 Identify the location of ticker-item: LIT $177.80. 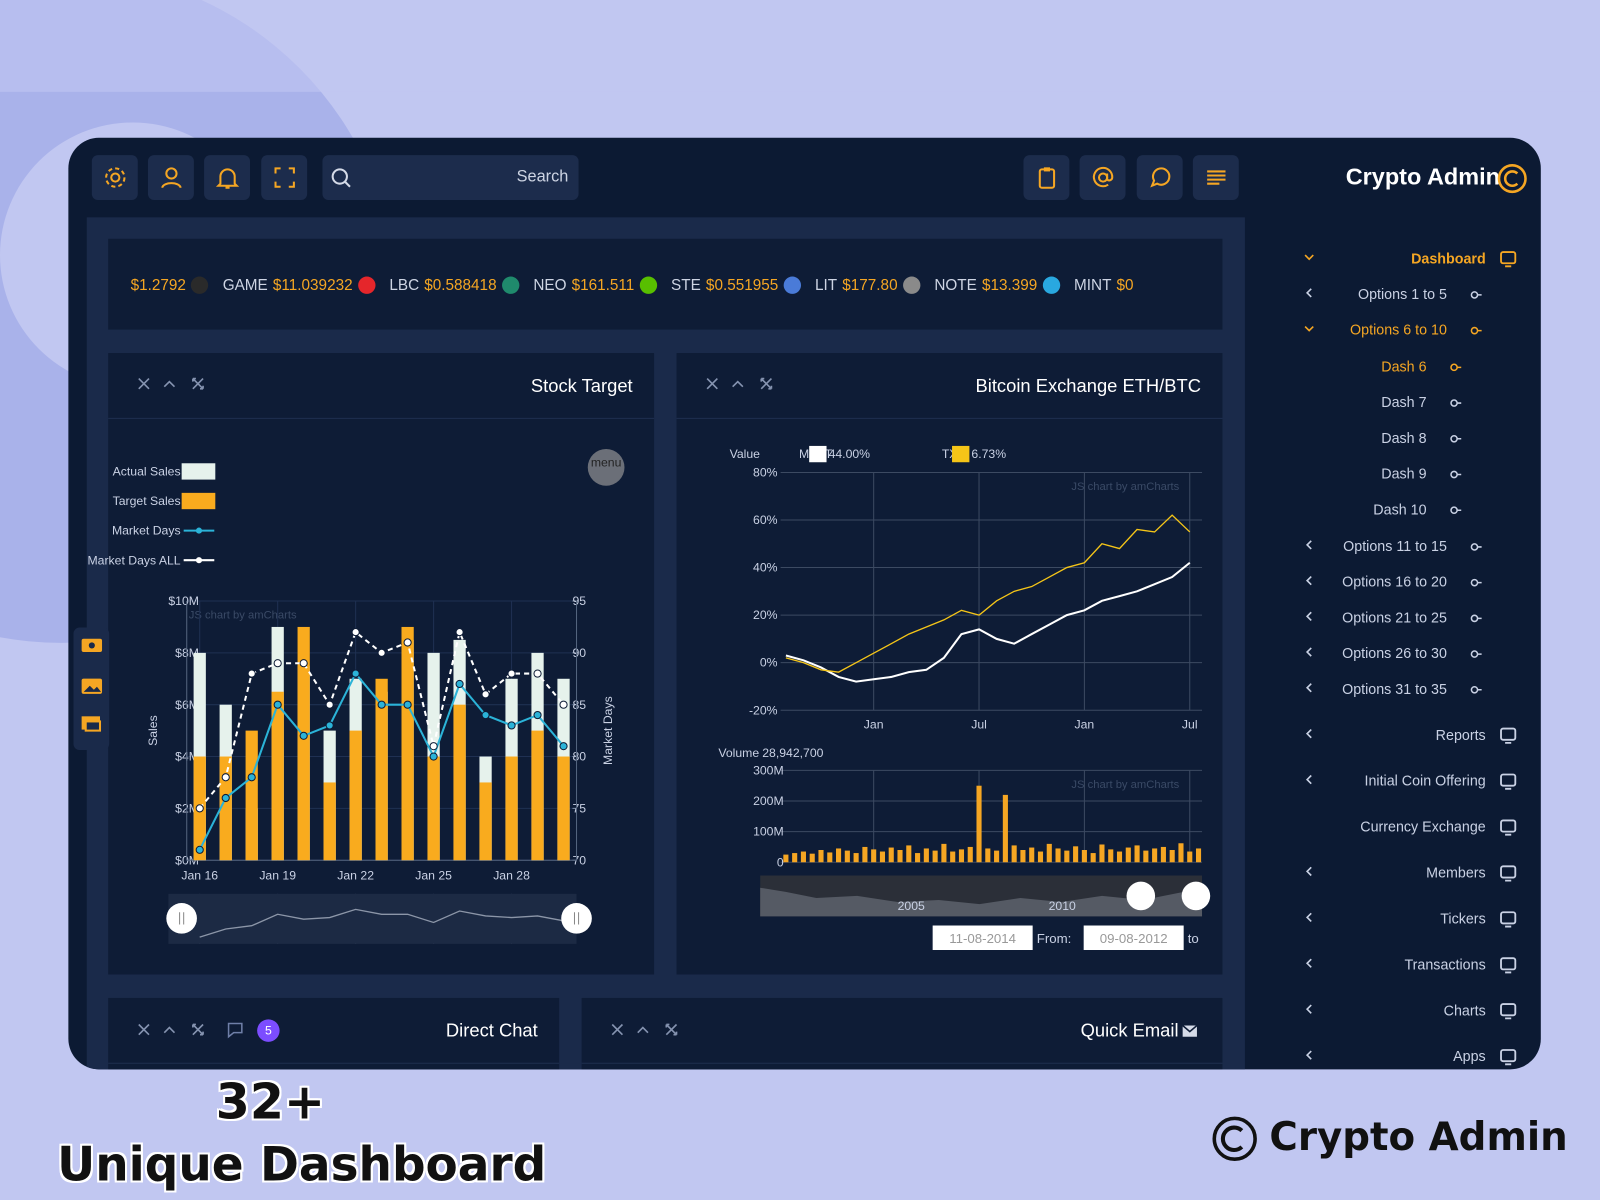
(868, 285).